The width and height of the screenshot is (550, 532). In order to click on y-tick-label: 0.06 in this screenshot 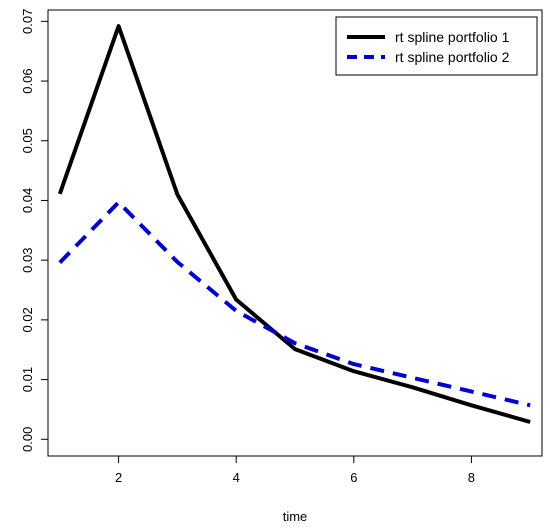, I will do `click(27, 80)`.